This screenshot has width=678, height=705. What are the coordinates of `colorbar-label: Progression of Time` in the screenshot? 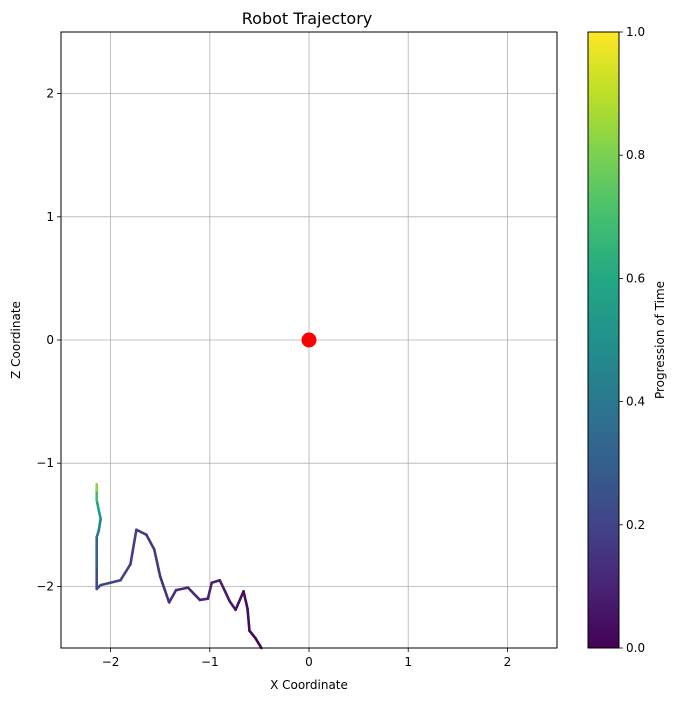 It's located at (660, 340).